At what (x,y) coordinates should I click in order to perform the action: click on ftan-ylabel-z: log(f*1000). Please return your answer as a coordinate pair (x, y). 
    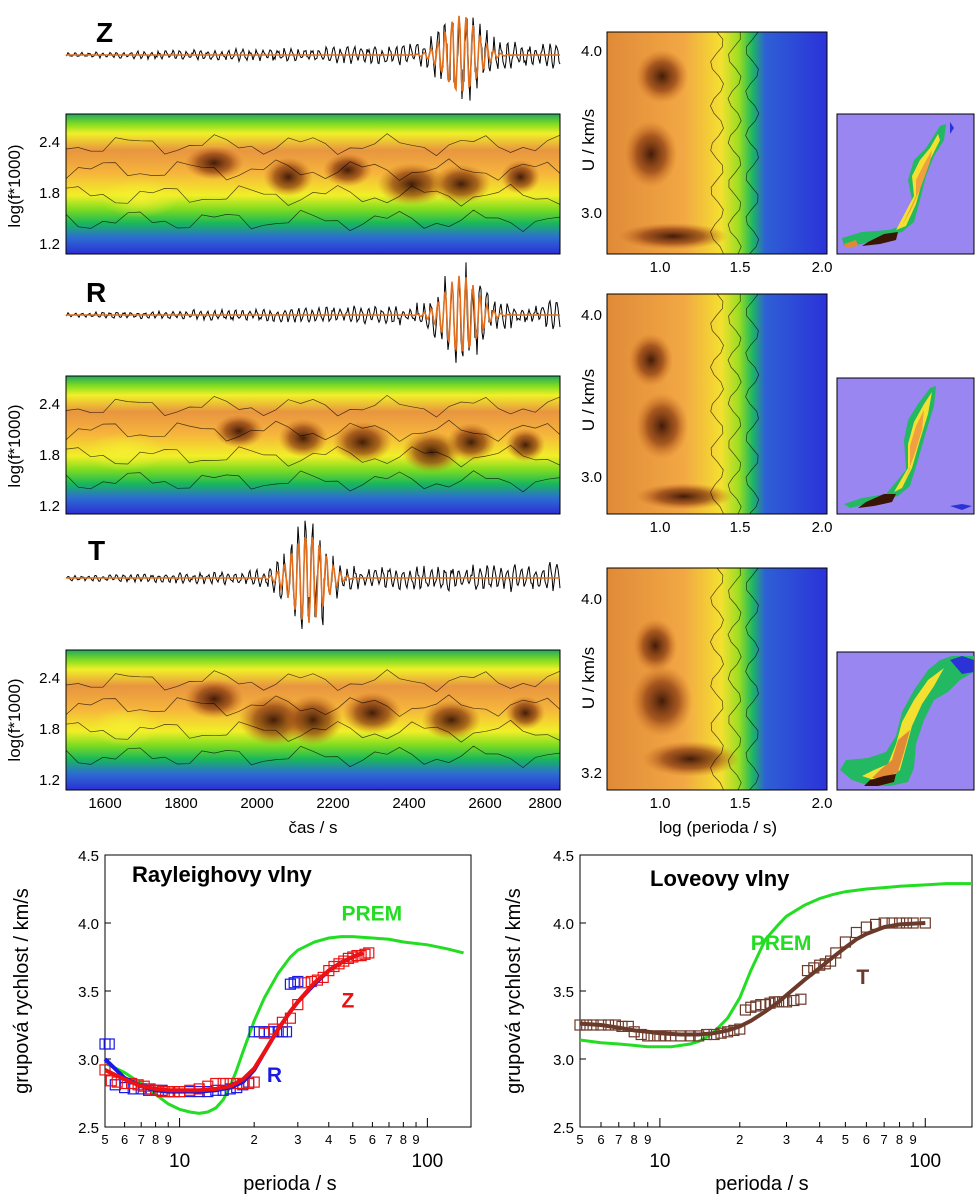
    Looking at the image, I should click on (14, 185).